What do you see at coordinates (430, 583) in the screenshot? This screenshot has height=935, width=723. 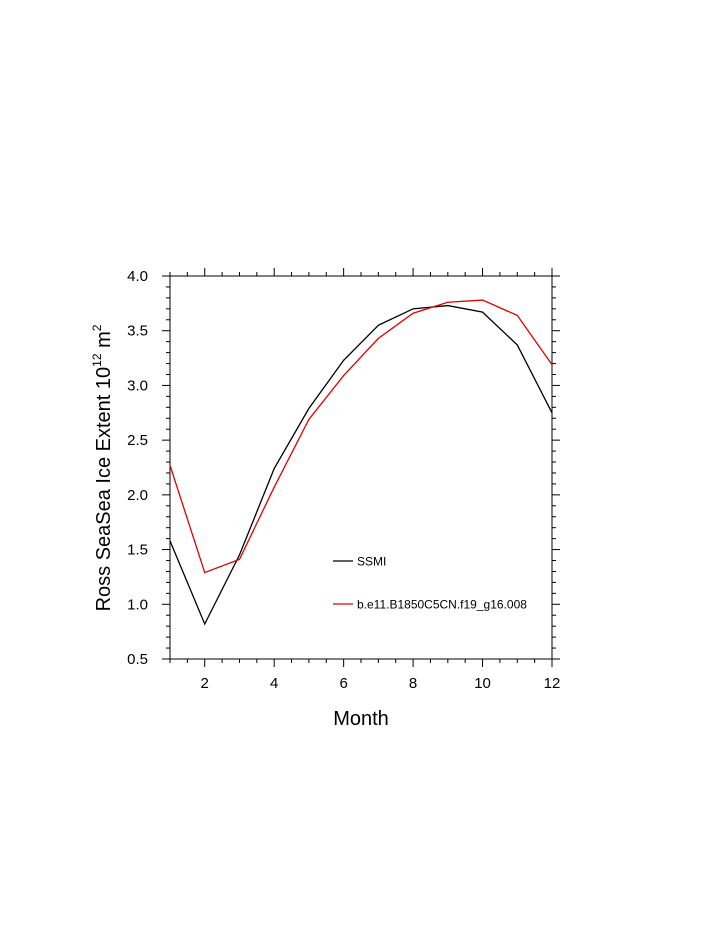 I see `legend: SSMI b.e11.B1850C5CN.f19_g16.008` at bounding box center [430, 583].